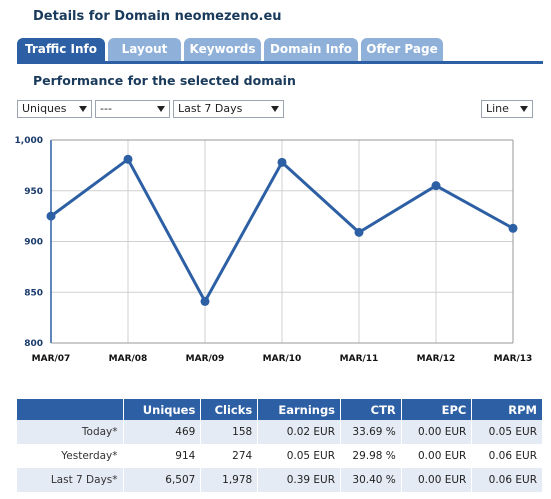  What do you see at coordinates (70, 432) in the screenshot?
I see `row-label: Today*` at bounding box center [70, 432].